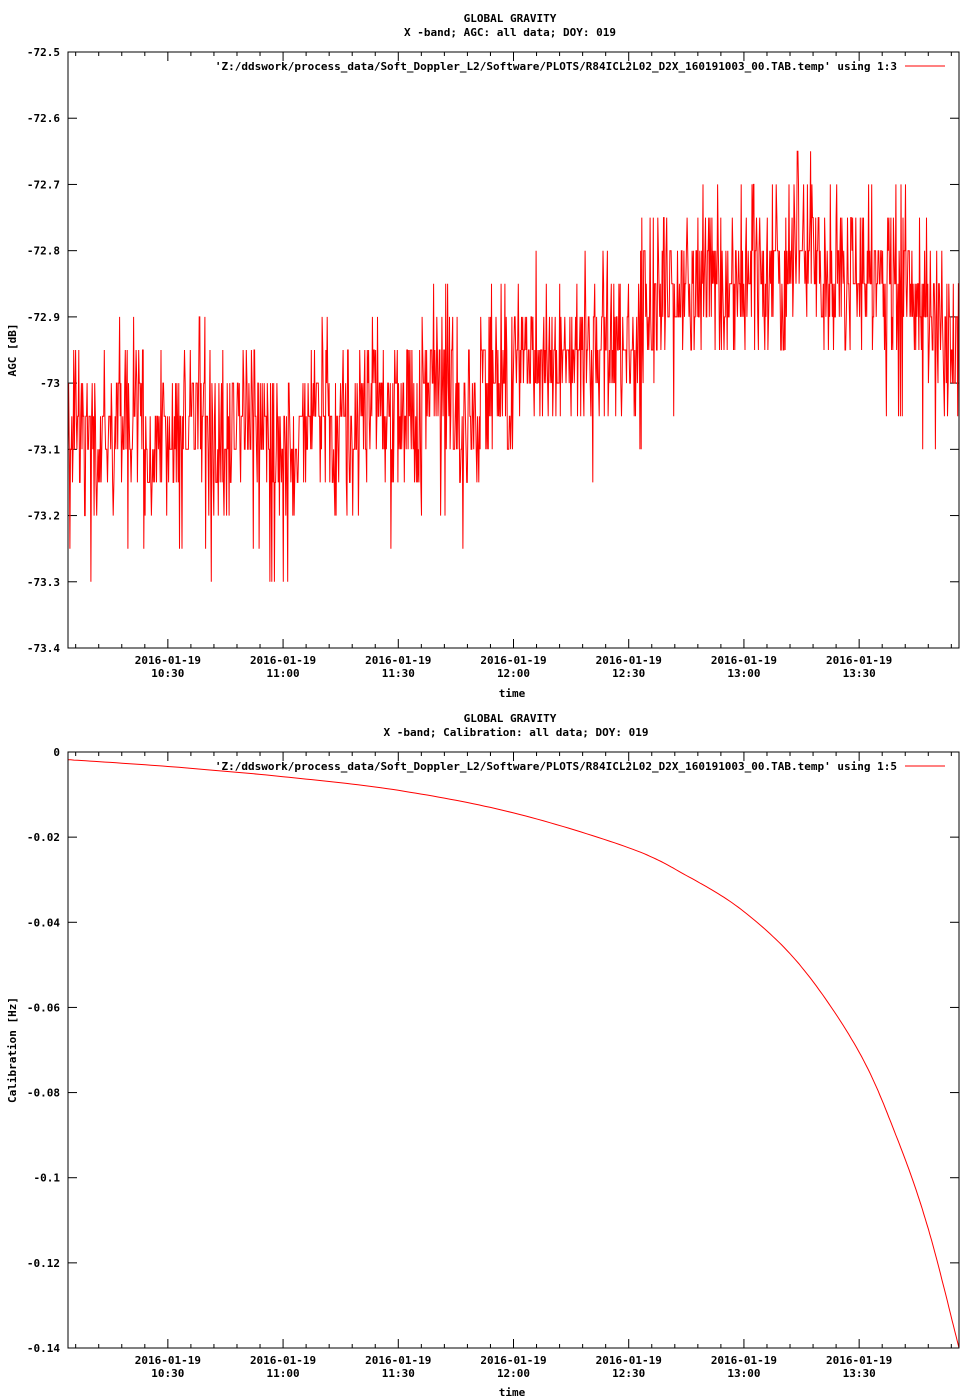 The height and width of the screenshot is (1400, 980). I want to click on y-tick-label: -0.12, so click(43, 1263).